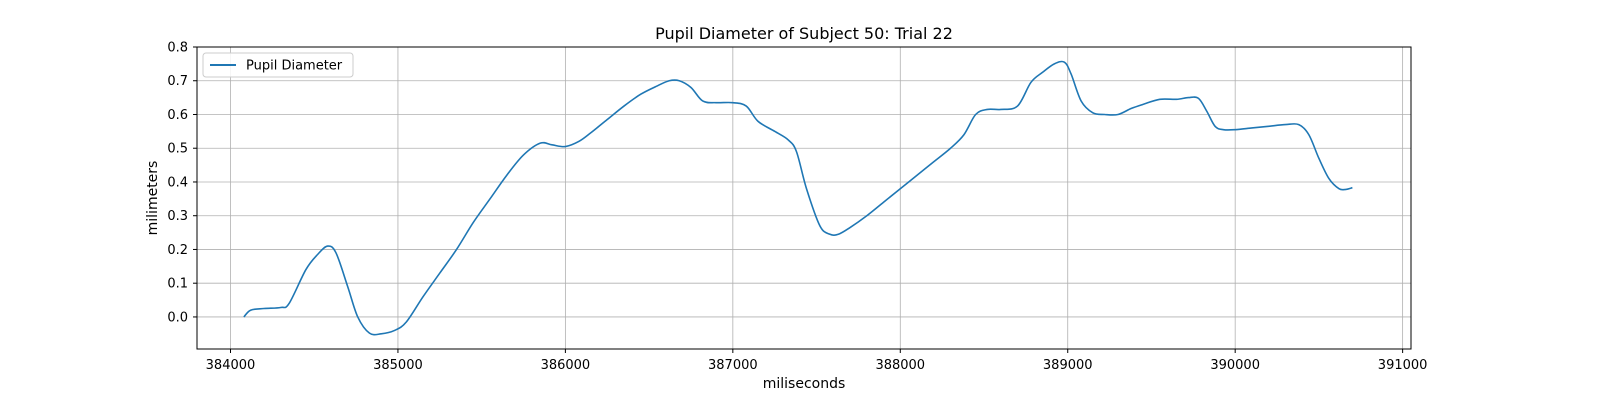 This screenshot has width=1600, height=400. What do you see at coordinates (566, 365) in the screenshot?
I see `x-tick-label: 386000` at bounding box center [566, 365].